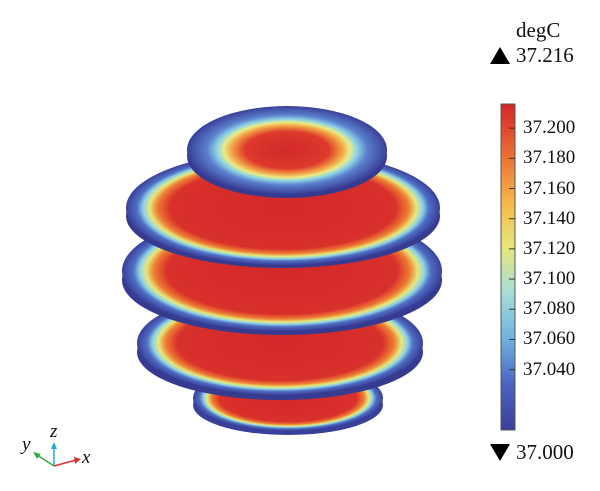 This screenshot has width=600, height=491. What do you see at coordinates (549, 309) in the screenshot?
I see `colorbar-tick-label: 37.080` at bounding box center [549, 309].